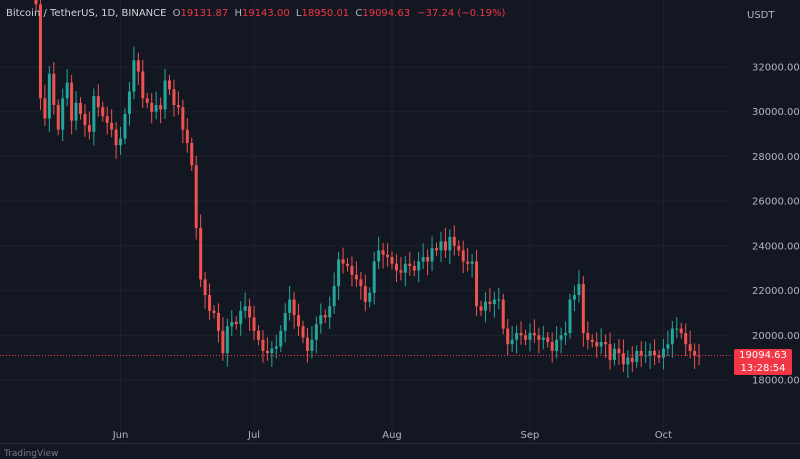 This screenshot has height=459, width=800. I want to click on time-tick-label: Aug, so click(392, 435).